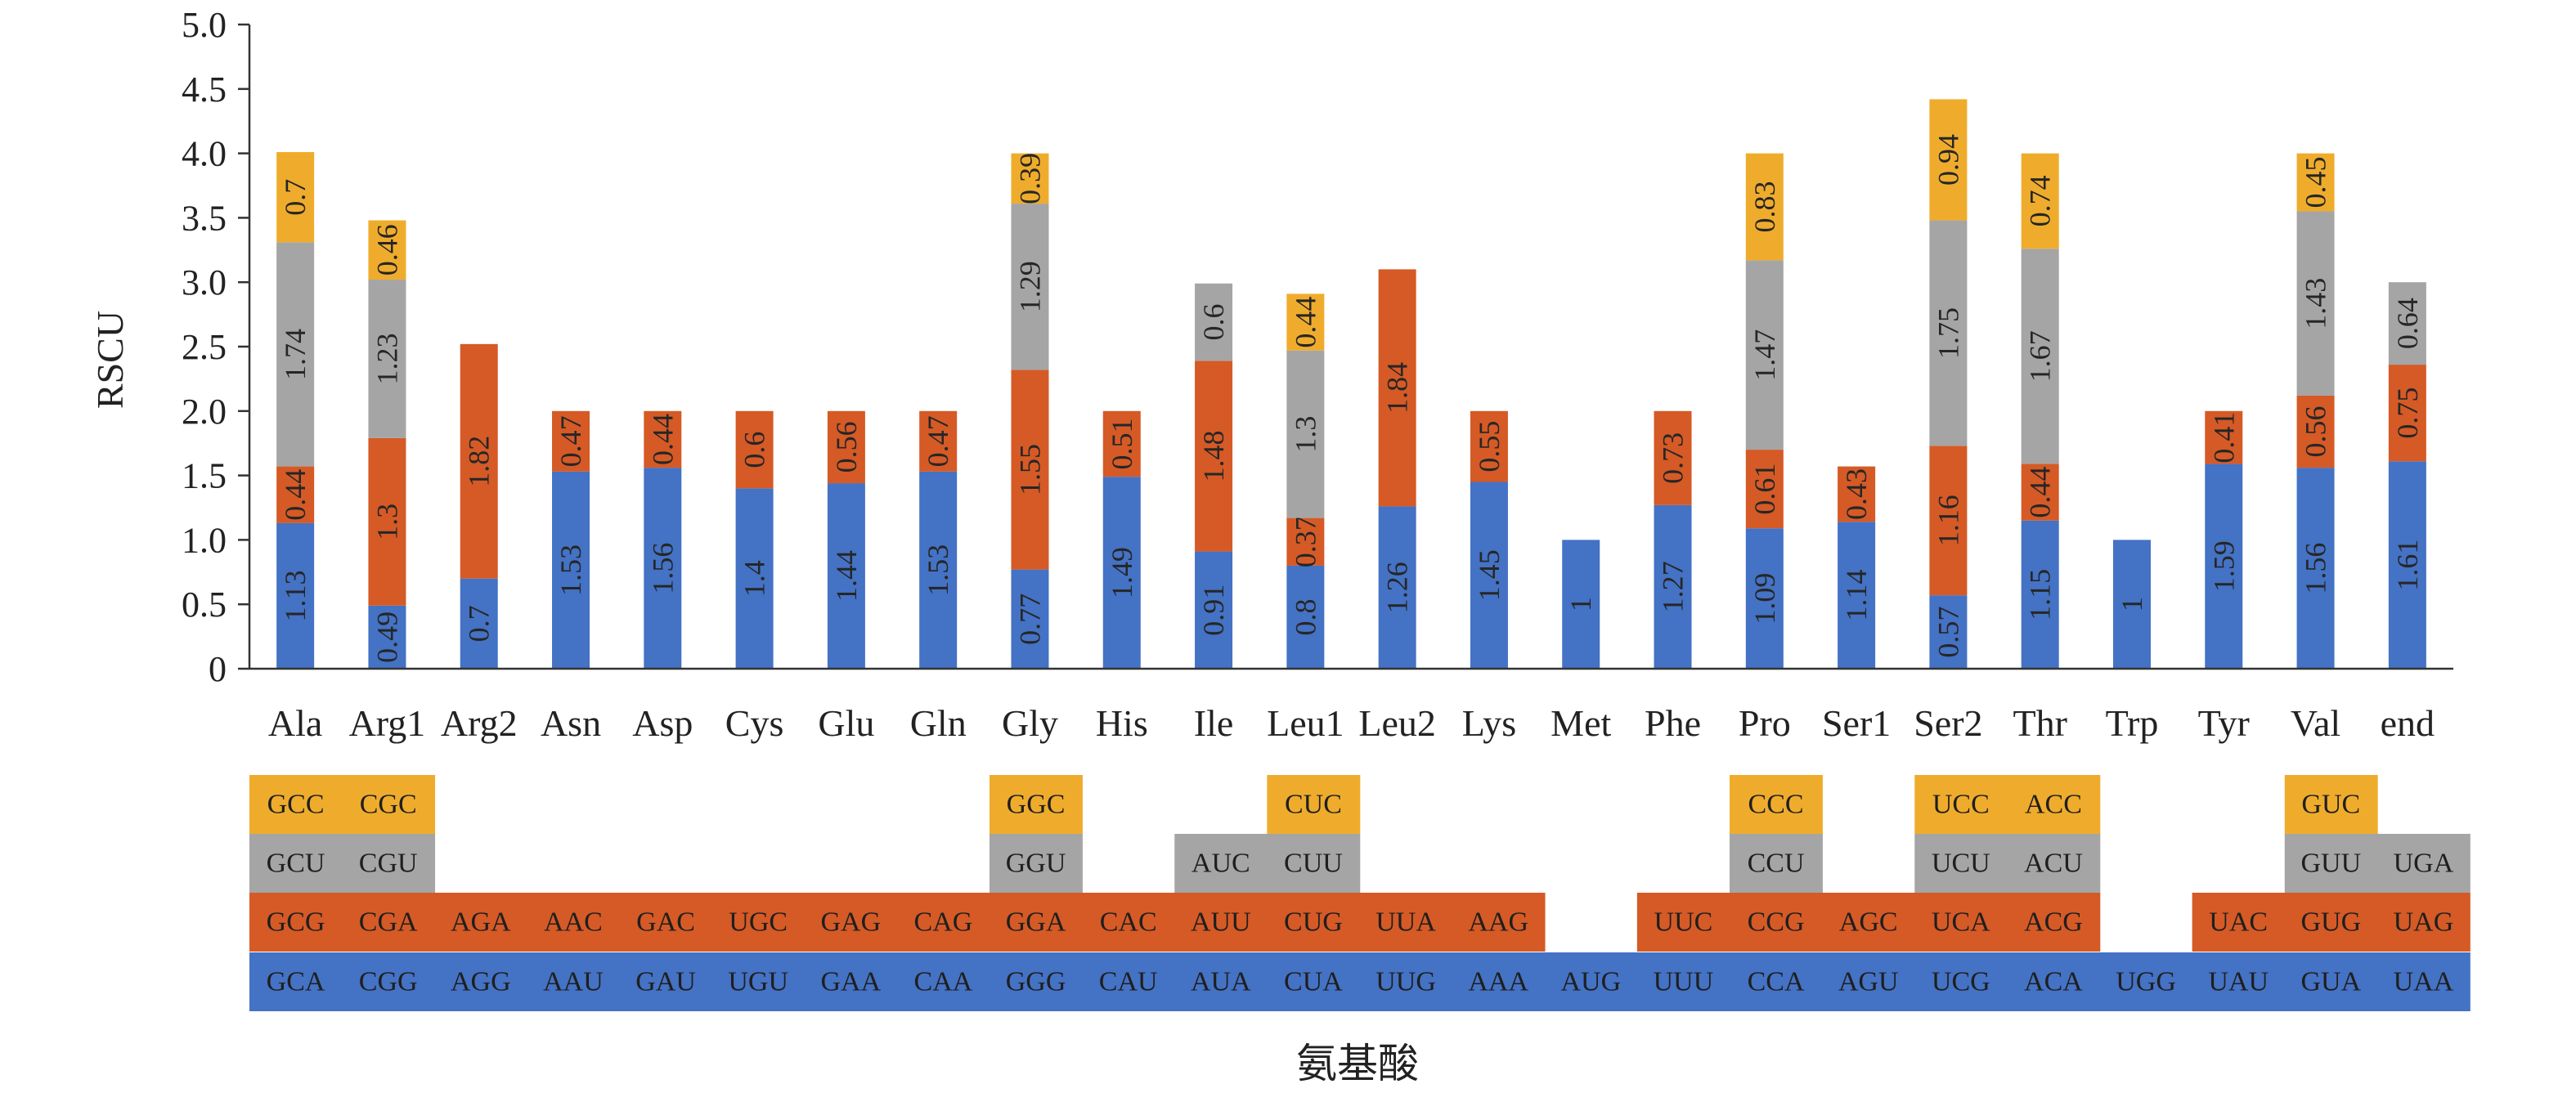 This screenshot has height=1093, width=2576. I want to click on bar-value-label: 1.14, so click(1856, 595).